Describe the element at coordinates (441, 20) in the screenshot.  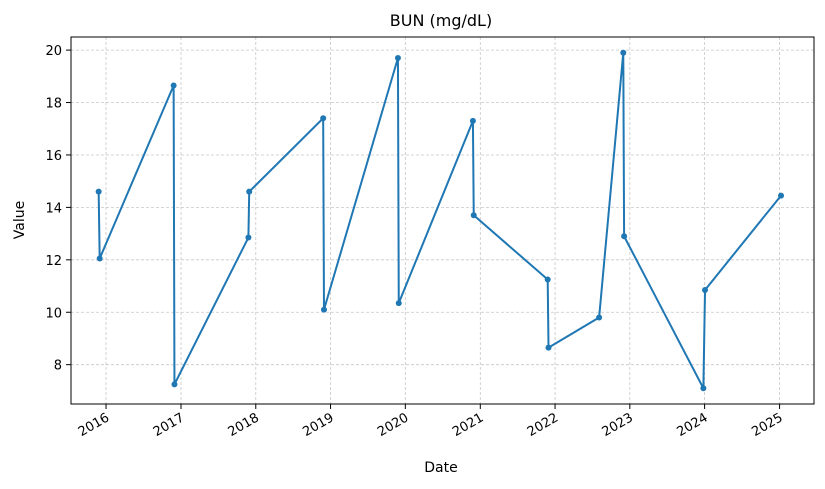
I see `chart-title: BUN (mg/dL)` at that location.